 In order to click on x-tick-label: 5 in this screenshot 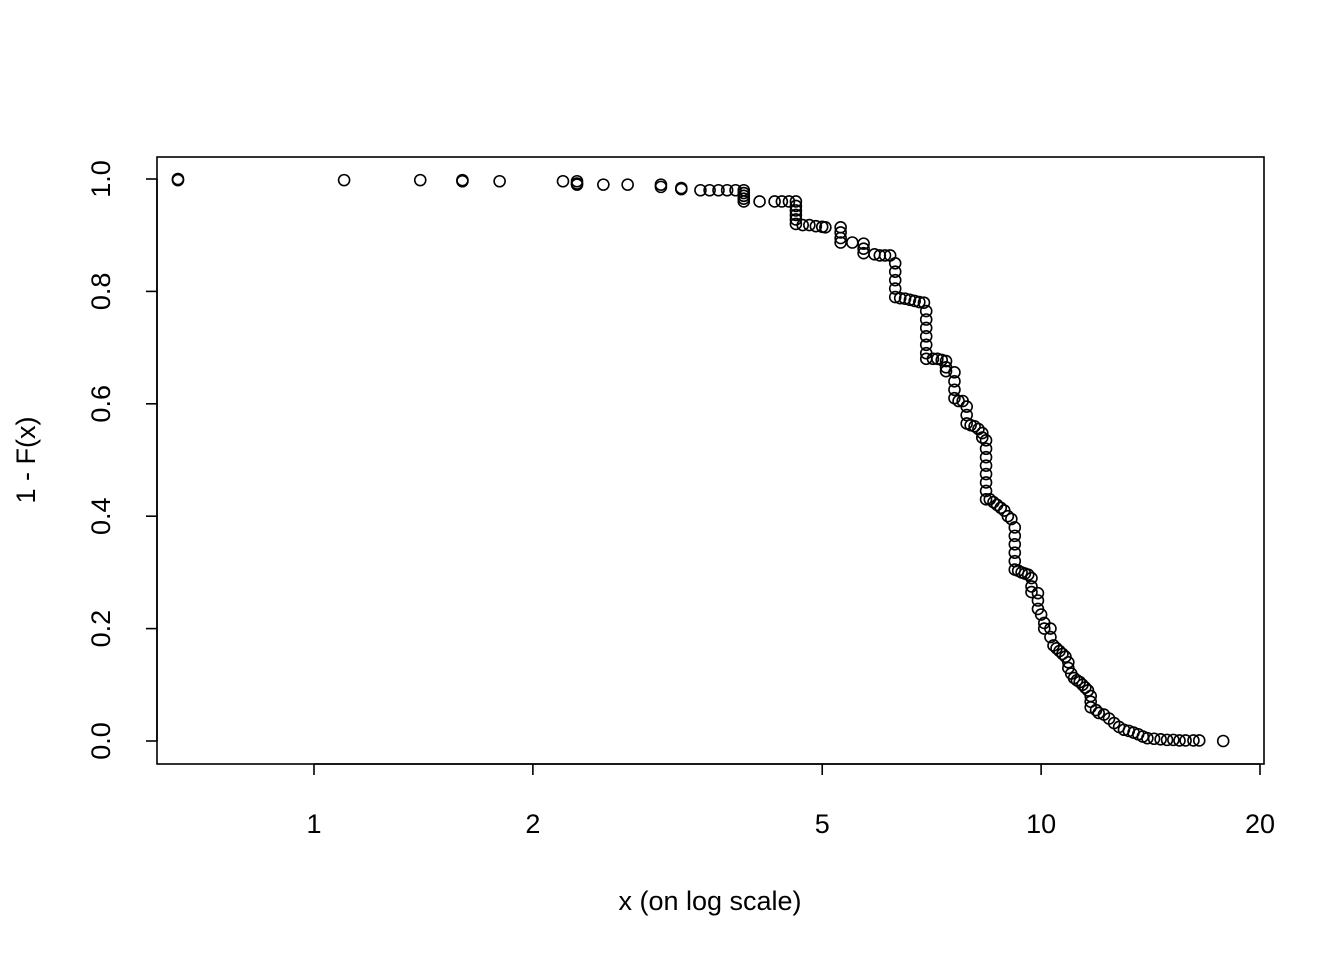, I will do `click(822, 824)`.